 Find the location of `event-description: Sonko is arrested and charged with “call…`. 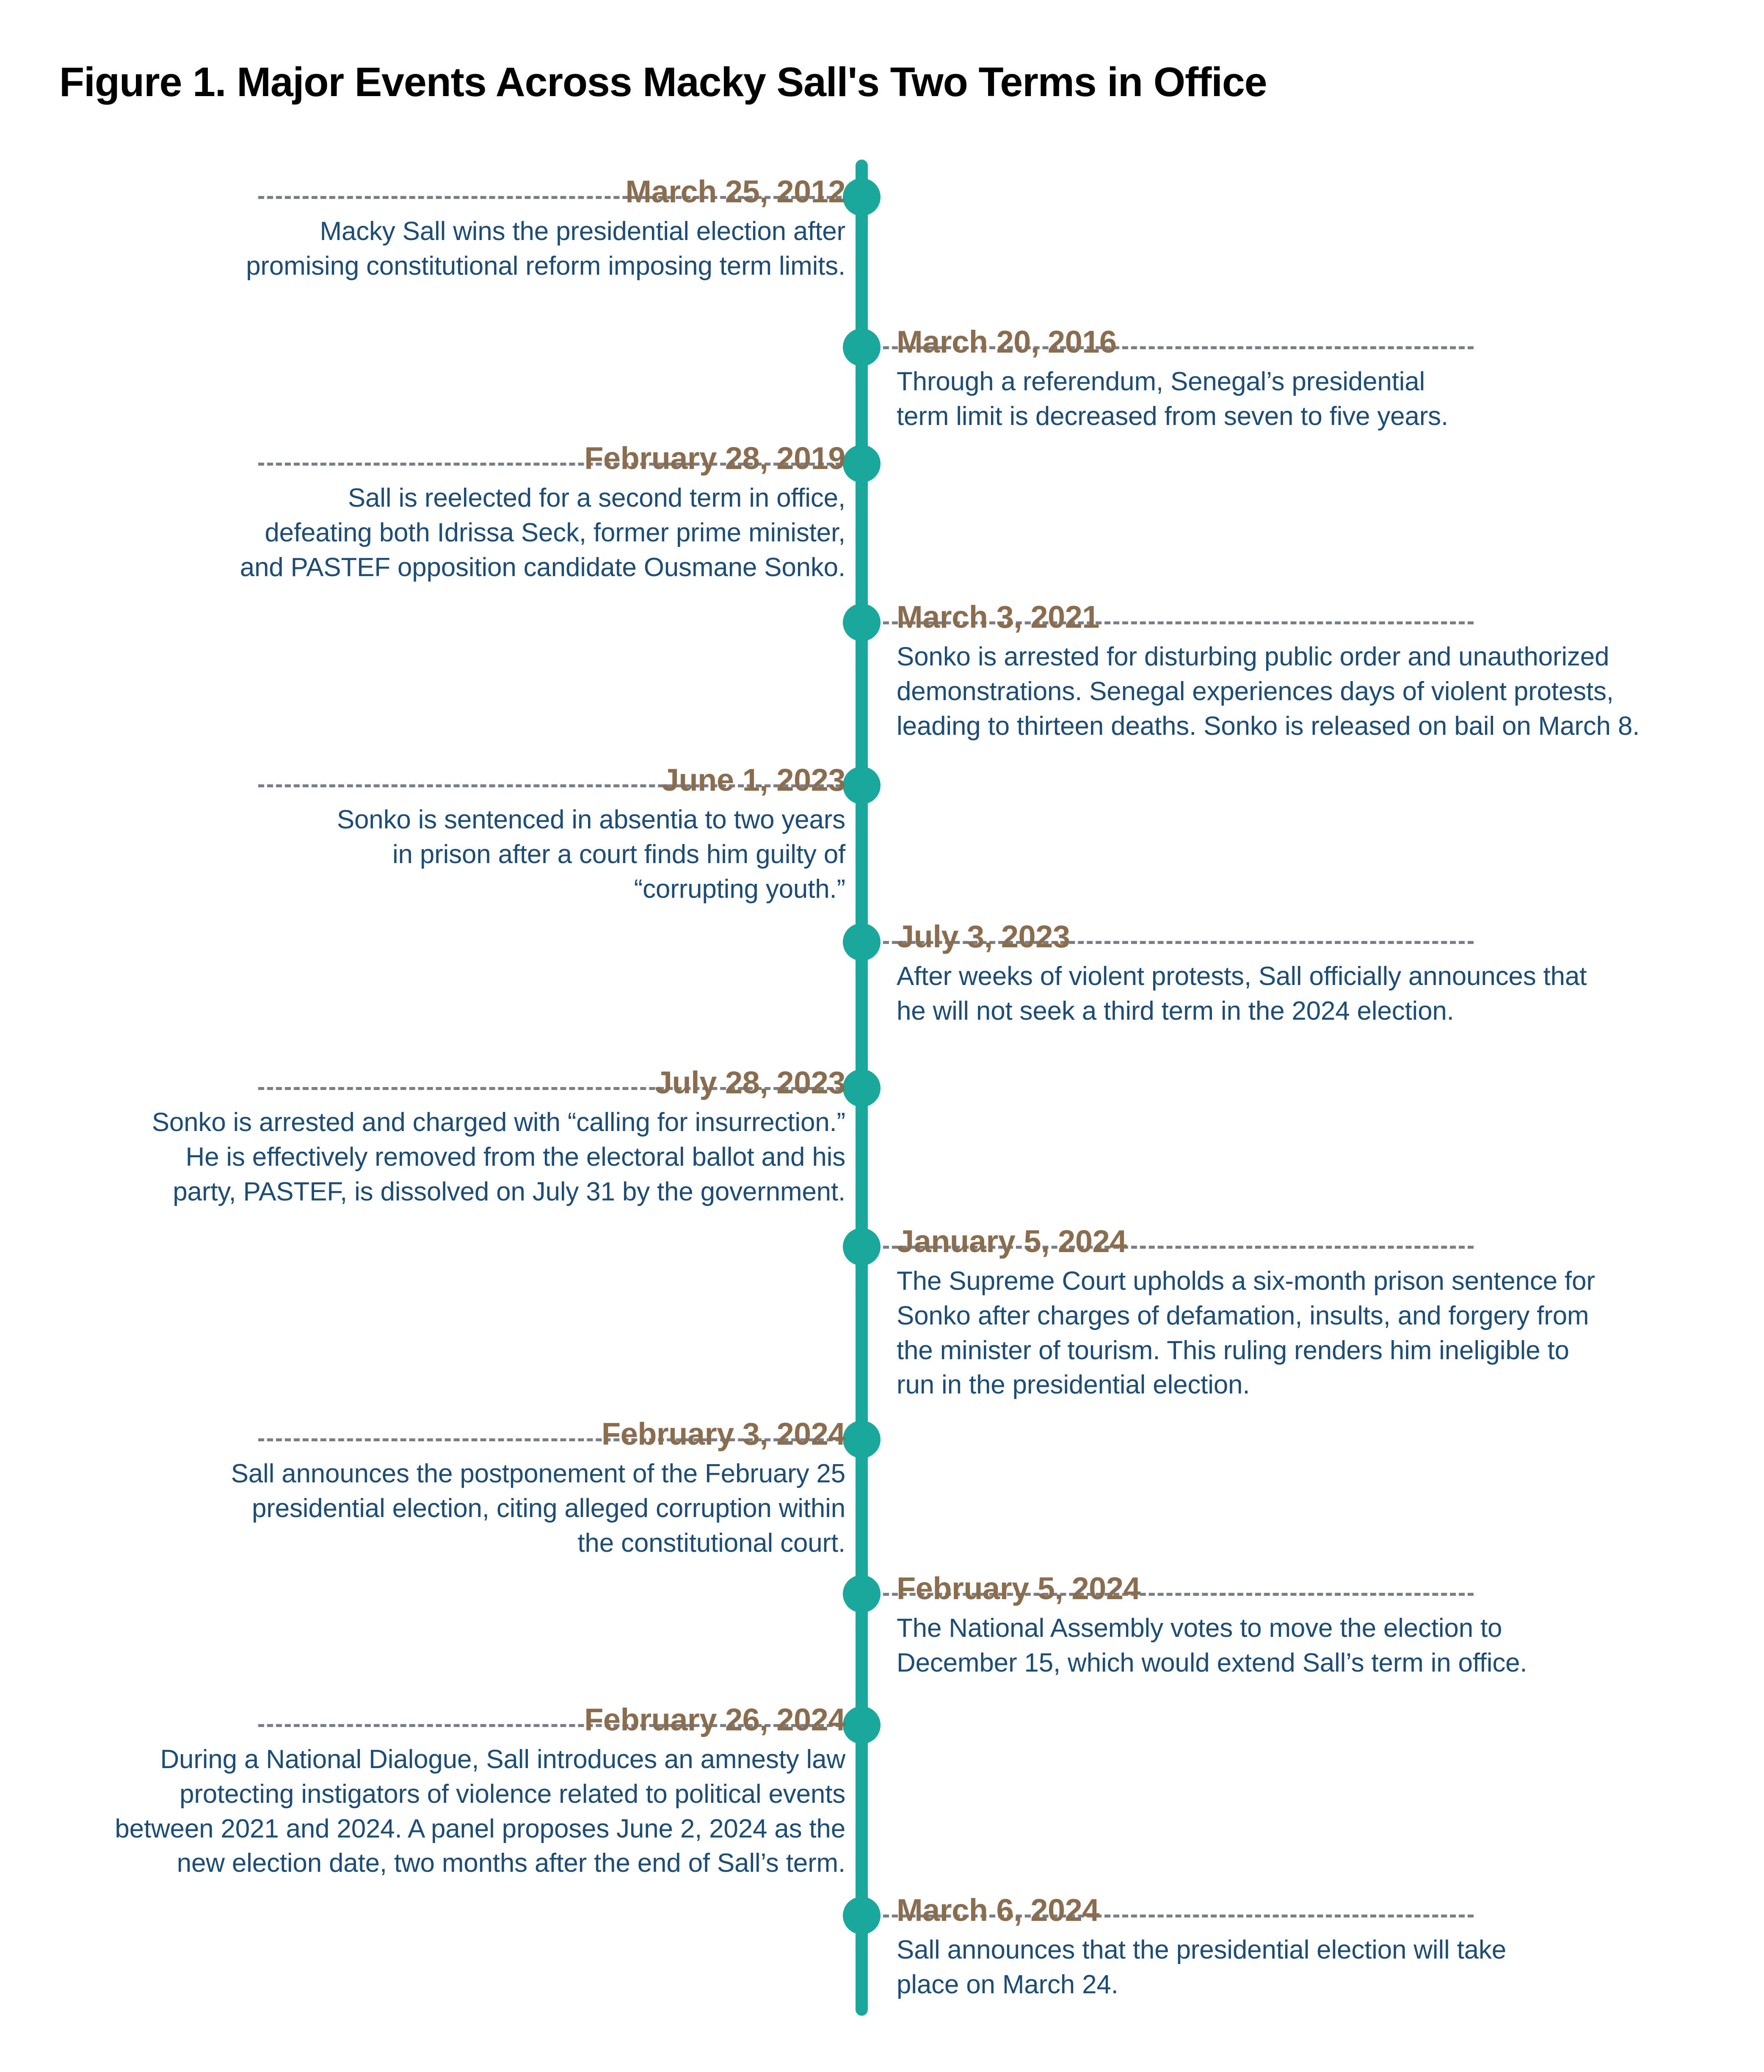

event-description: Sonko is arrested and charged with “call… is located at coordinates (498, 1157).